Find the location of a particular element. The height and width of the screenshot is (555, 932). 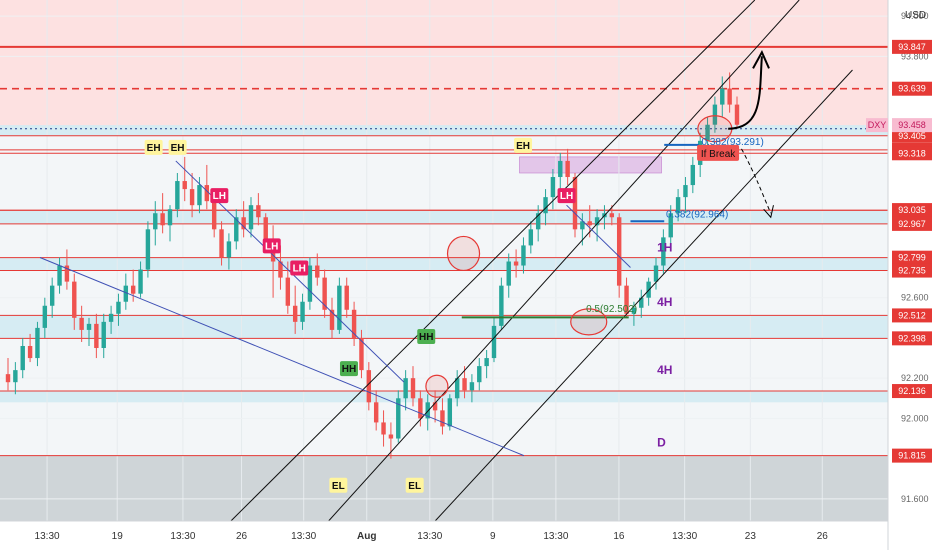

level-band is located at coordinates (444, 397).